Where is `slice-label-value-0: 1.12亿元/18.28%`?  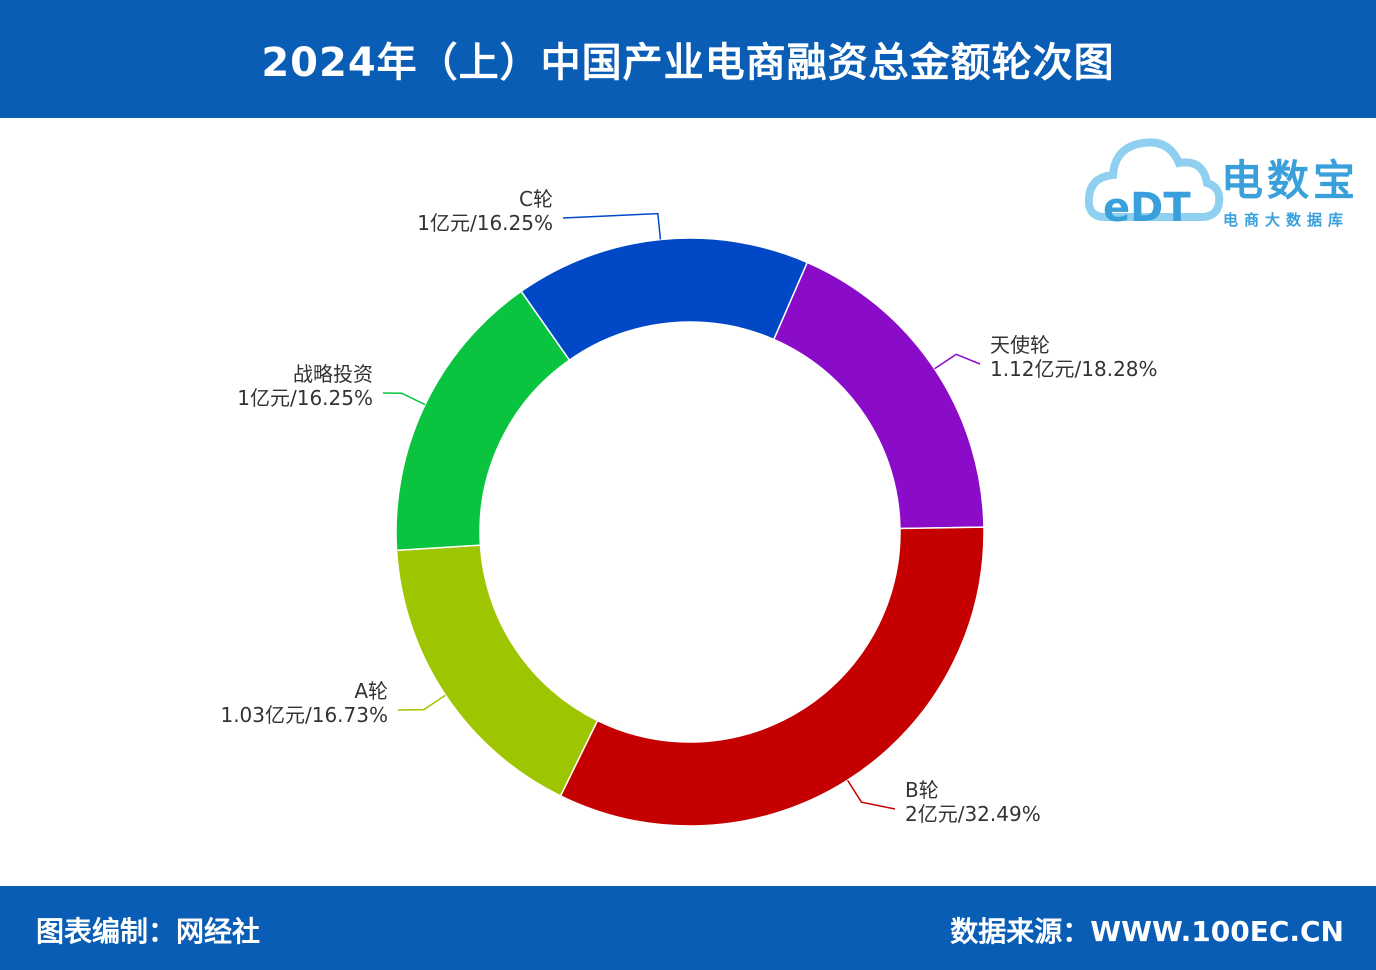
slice-label-value-0: 1.12亿元/18.28% is located at coordinates (1074, 369).